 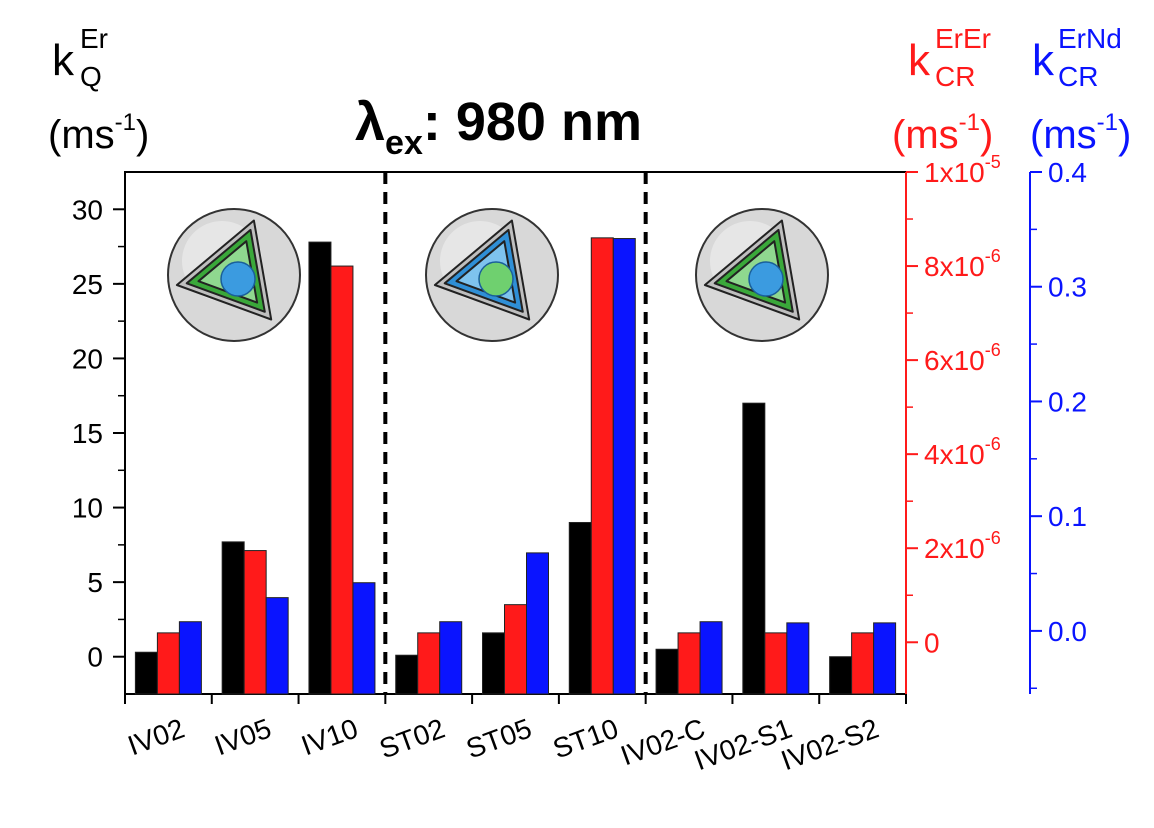 I want to click on x-tick-label: ST05, so click(x=499, y=739).